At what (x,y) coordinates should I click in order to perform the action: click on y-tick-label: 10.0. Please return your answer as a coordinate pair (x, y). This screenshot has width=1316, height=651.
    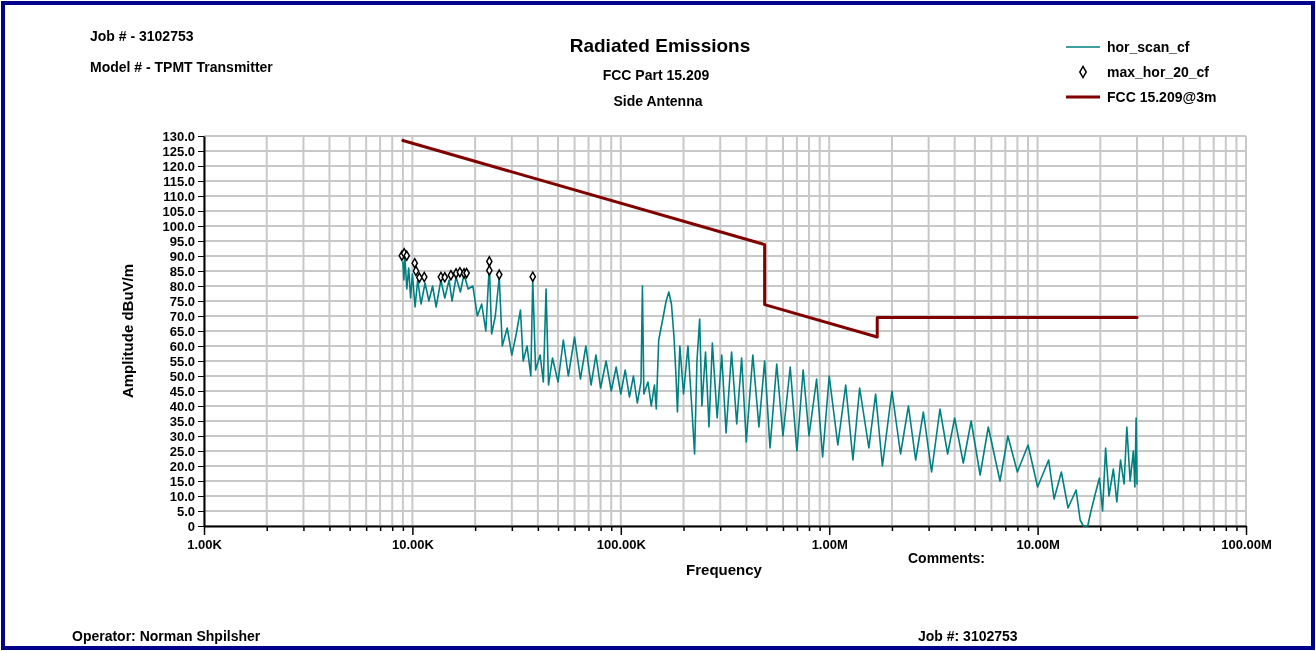
    Looking at the image, I should click on (182, 496).